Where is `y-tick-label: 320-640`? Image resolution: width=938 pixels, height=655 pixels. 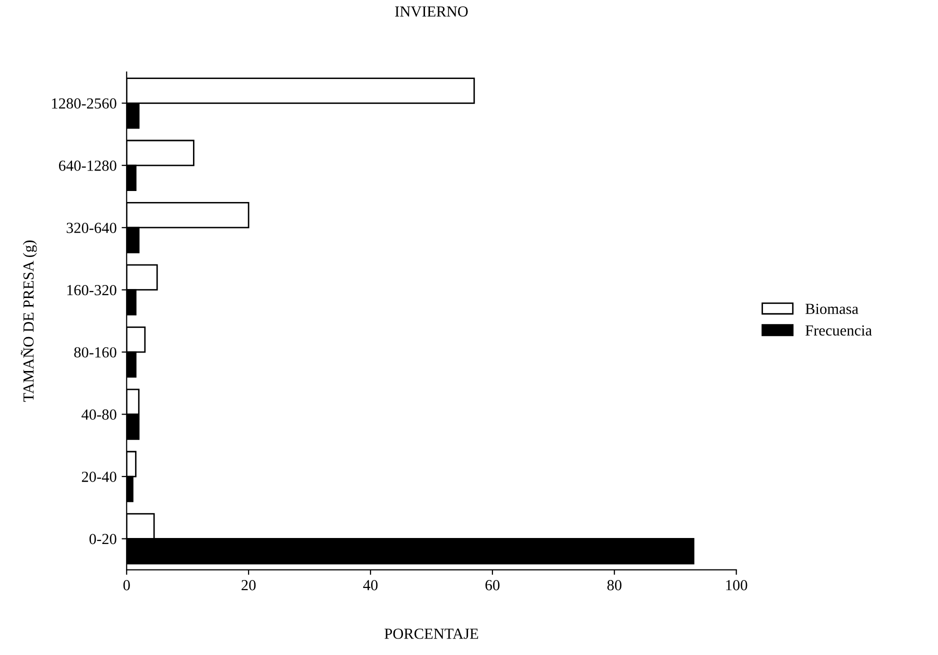 y-tick-label: 320-640 is located at coordinates (91, 228).